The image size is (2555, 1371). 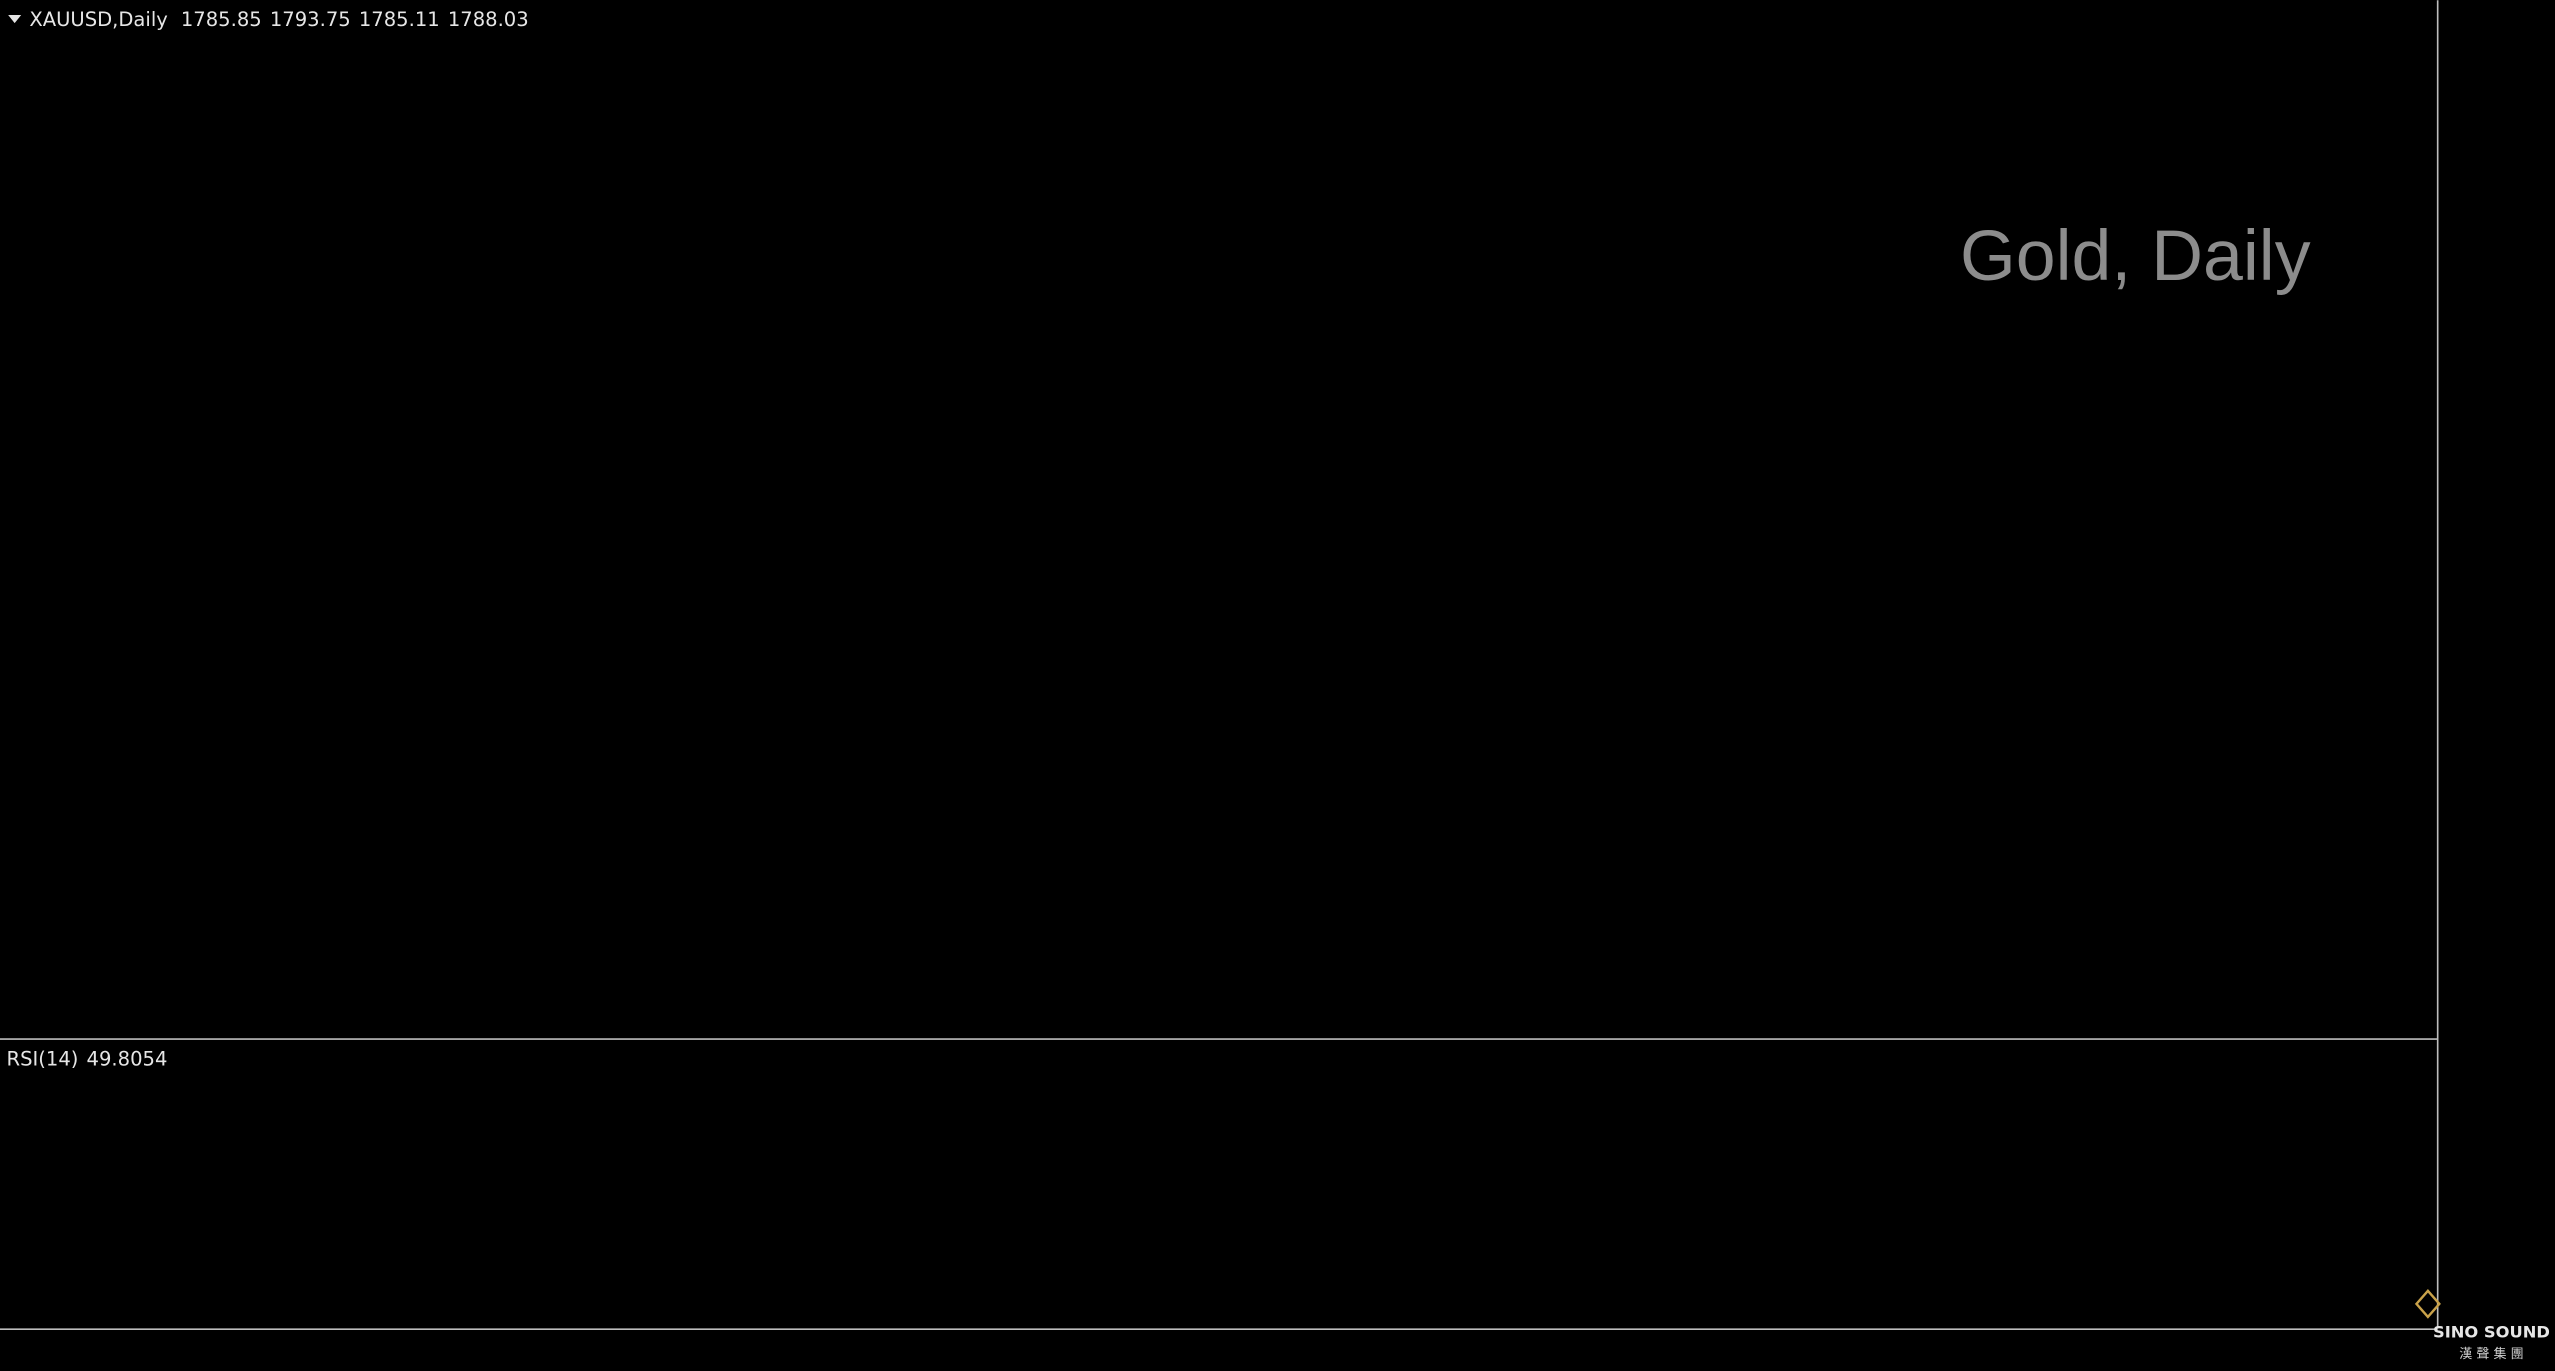 I want to click on rsi-title: RSI(14), so click(x=43, y=1058).